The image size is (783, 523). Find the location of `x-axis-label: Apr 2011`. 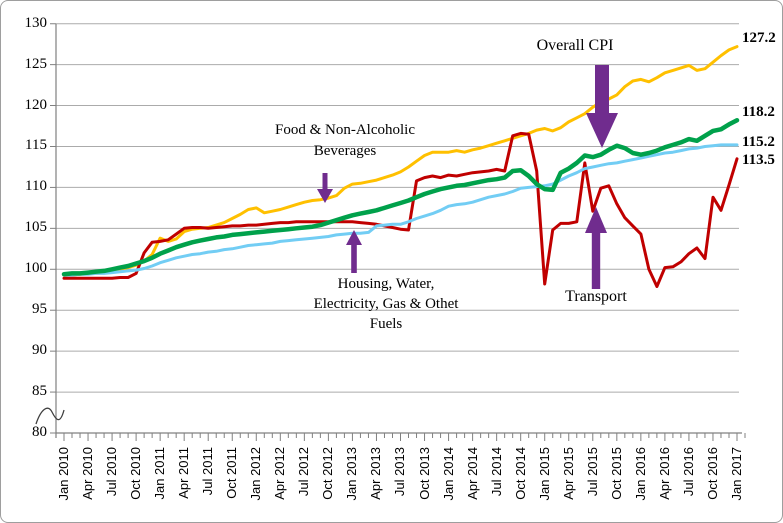

x-axis-label: Apr 2011 is located at coordinates (184, 473).